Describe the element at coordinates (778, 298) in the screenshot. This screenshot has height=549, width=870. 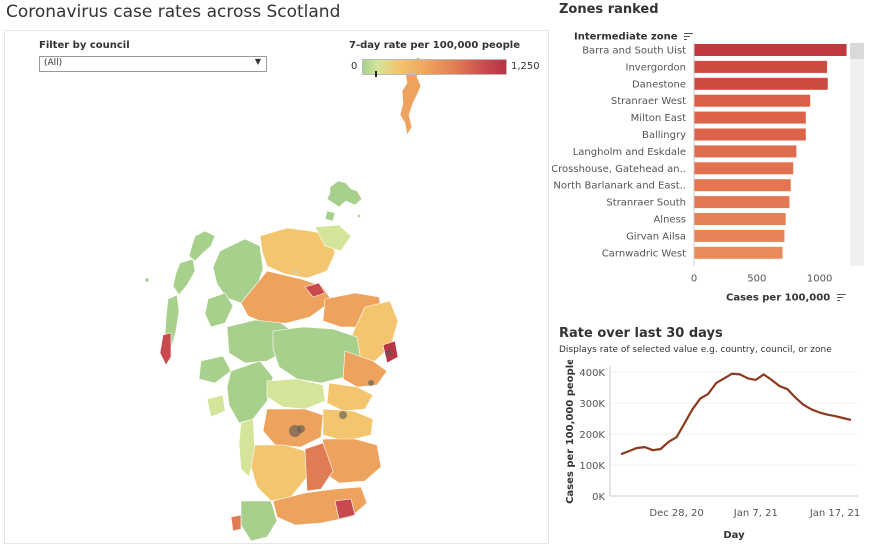
I see `zones-x-axis-label-text: Cases per 100,000` at that location.